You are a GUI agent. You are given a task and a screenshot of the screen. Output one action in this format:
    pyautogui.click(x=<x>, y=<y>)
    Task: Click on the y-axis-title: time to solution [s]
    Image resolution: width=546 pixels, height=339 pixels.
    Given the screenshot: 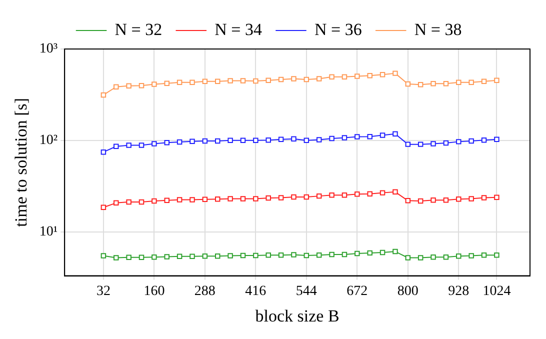 What is the action you would take?
    pyautogui.click(x=21, y=162)
    